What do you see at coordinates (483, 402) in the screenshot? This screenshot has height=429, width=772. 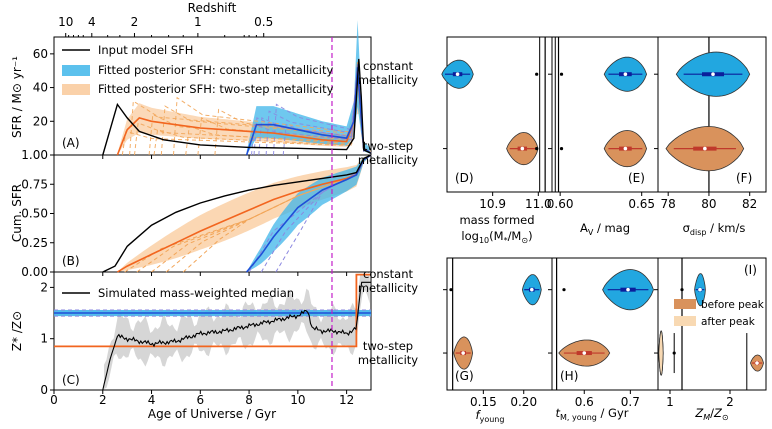 I see `violin-tick-label: 0.15` at bounding box center [483, 402].